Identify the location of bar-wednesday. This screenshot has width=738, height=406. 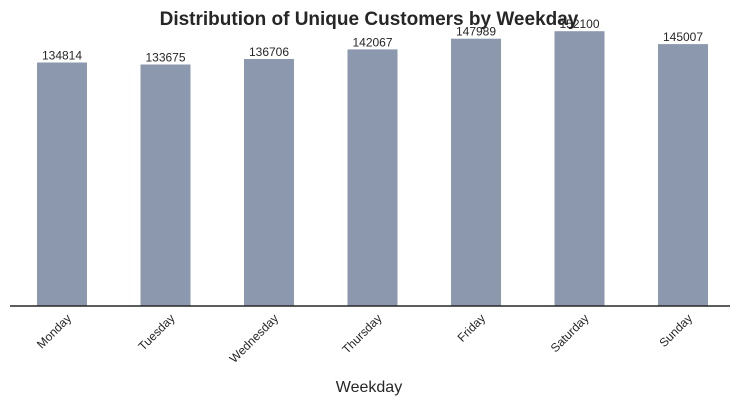
(269, 182).